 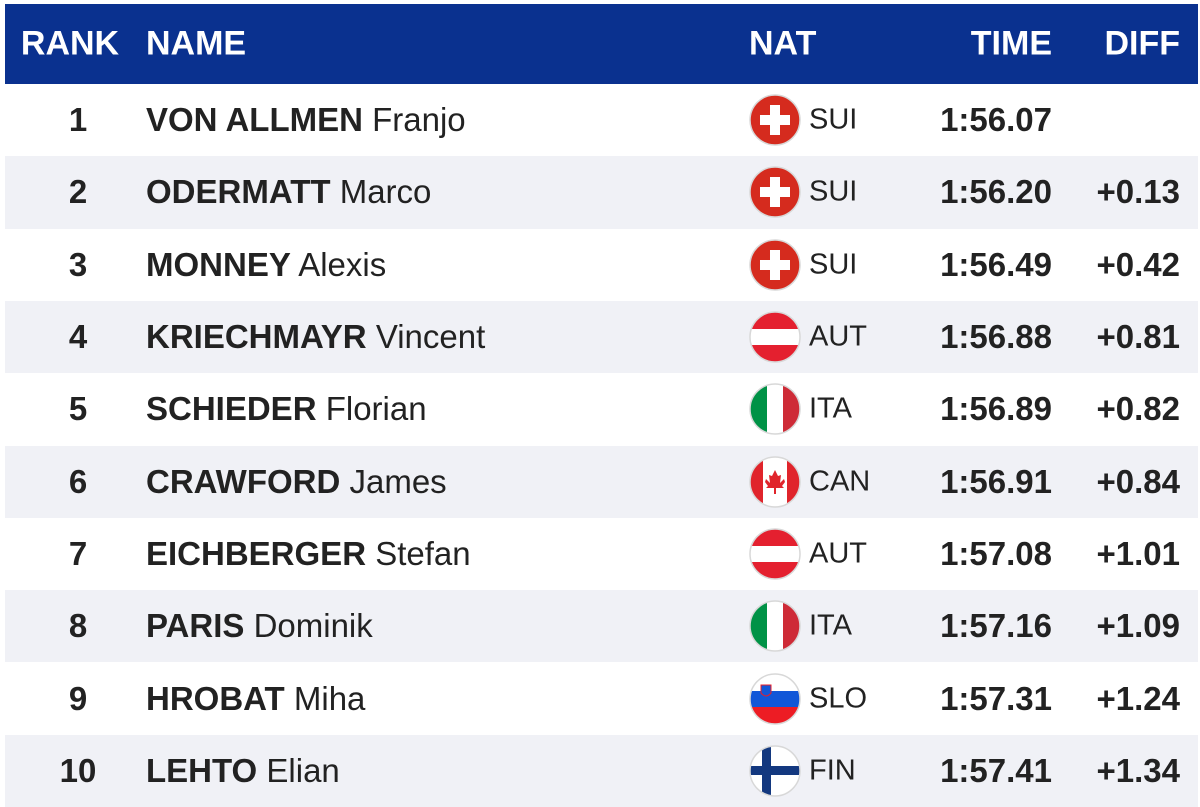 I want to click on athlete-name: MONNEY Alexis, so click(x=266, y=265).